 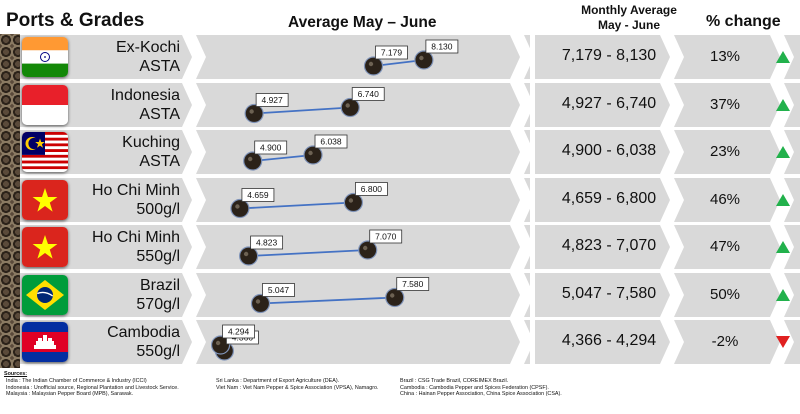 I want to click on india-flag-icon, so click(x=45, y=57).